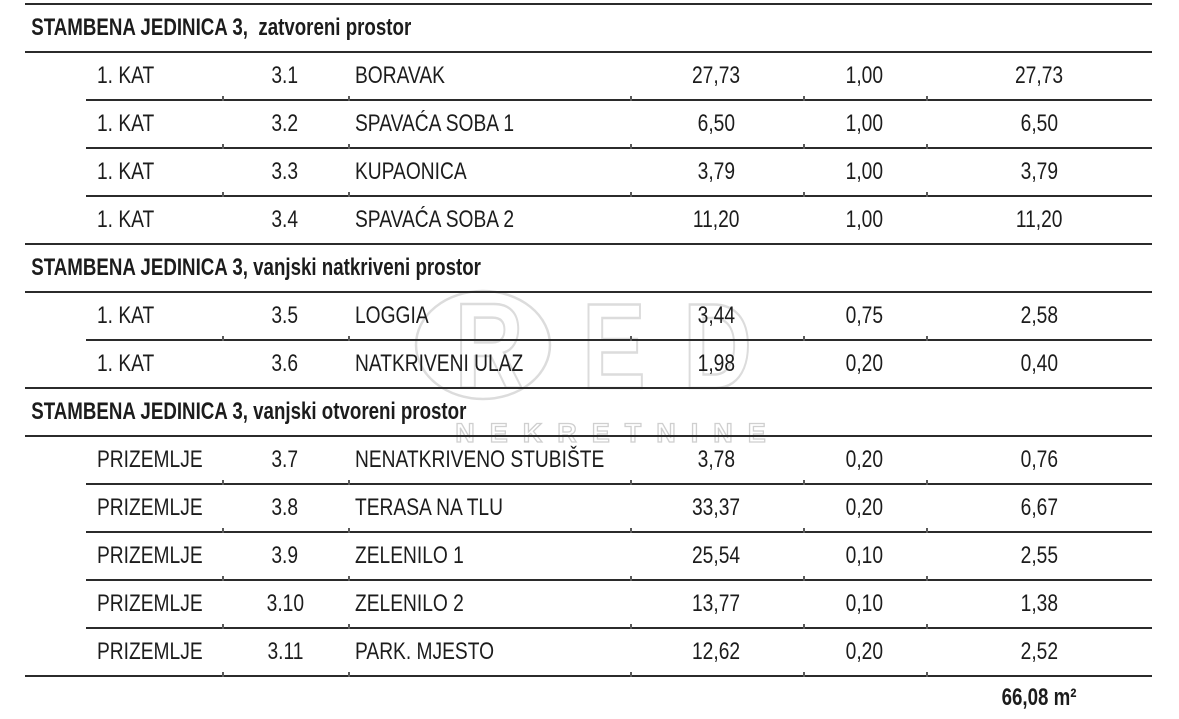 This screenshot has width=1179, height=719. Describe the element at coordinates (1039, 315) in the screenshot. I see `result-value: 2,58` at that location.